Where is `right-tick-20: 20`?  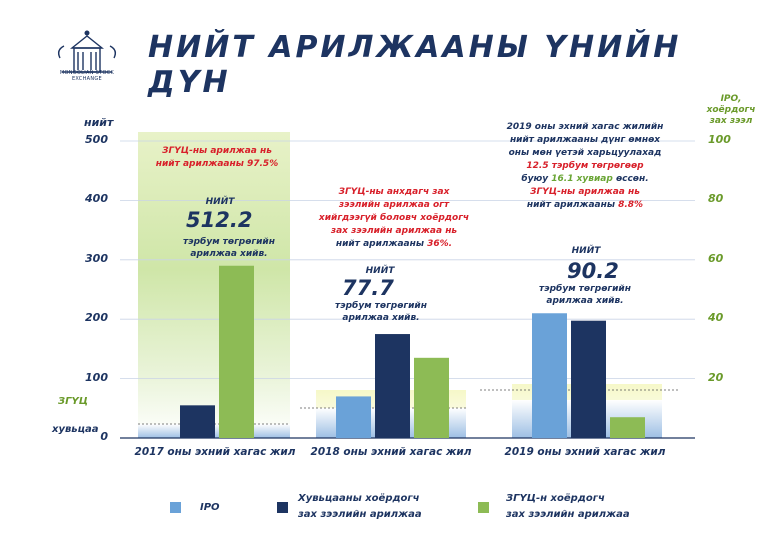
right-tick-20: 20 is located at coordinates (716, 377).